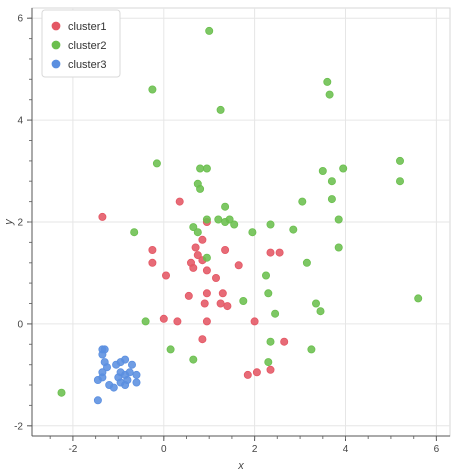  I want to click on x-tick-label: 0, so click(164, 449).